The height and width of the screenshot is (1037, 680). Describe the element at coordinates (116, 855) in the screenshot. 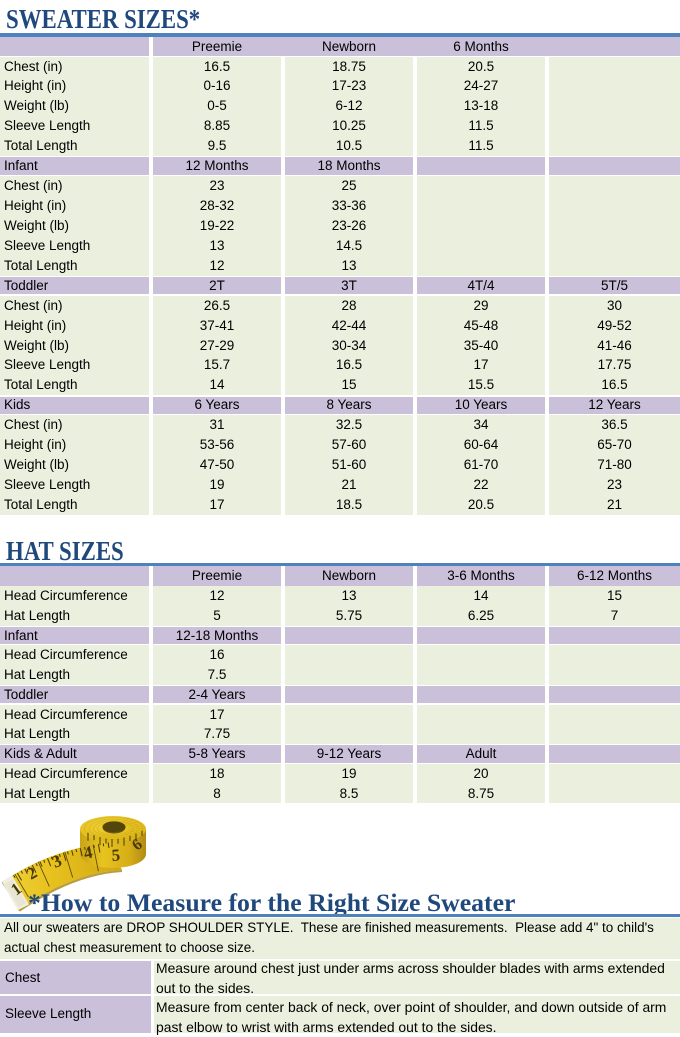

I see `svg-text: 5` at that location.